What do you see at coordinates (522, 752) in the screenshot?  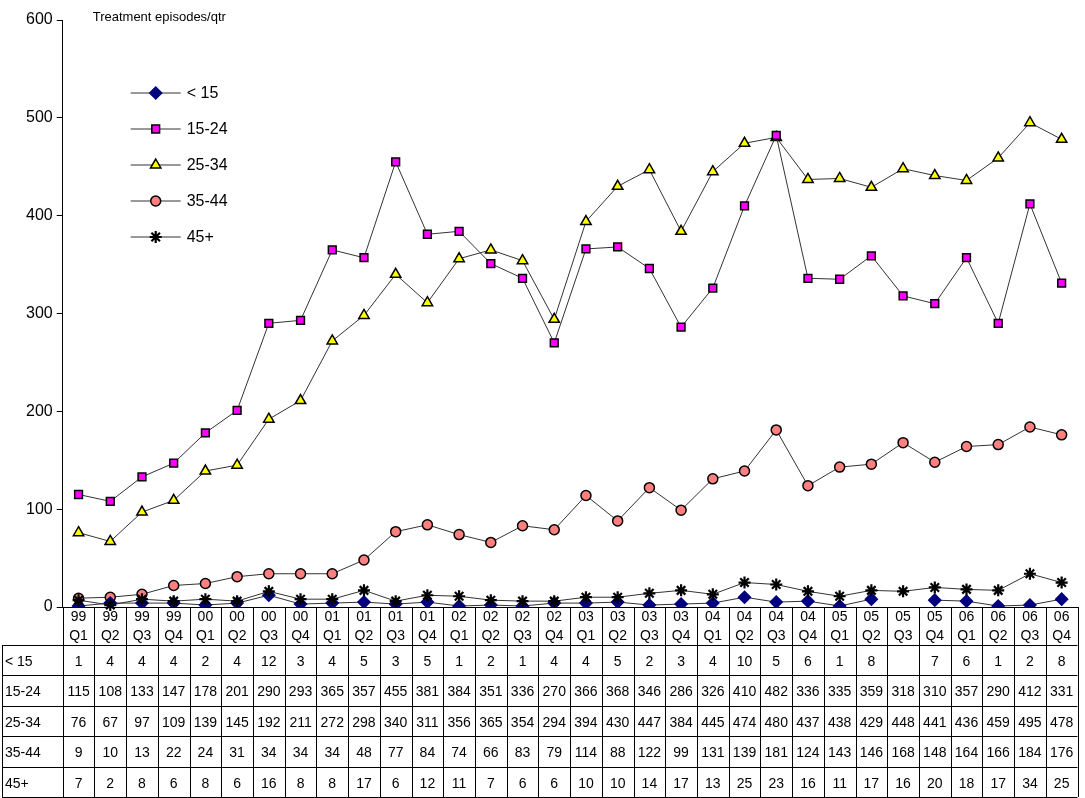 I see `data-label: 83` at bounding box center [522, 752].